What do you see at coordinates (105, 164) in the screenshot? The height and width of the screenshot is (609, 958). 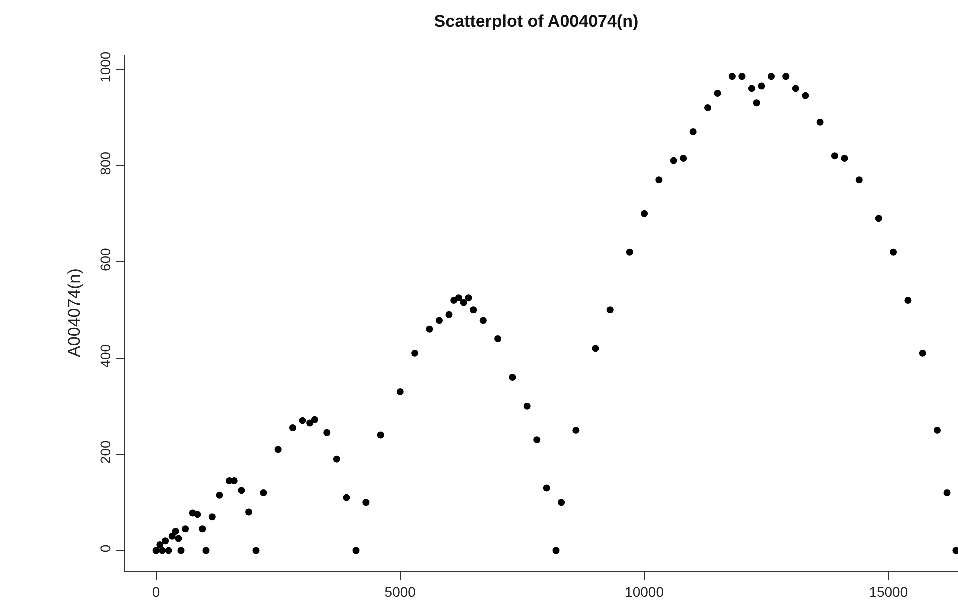 I see `y-tick-label: 800` at bounding box center [105, 164].